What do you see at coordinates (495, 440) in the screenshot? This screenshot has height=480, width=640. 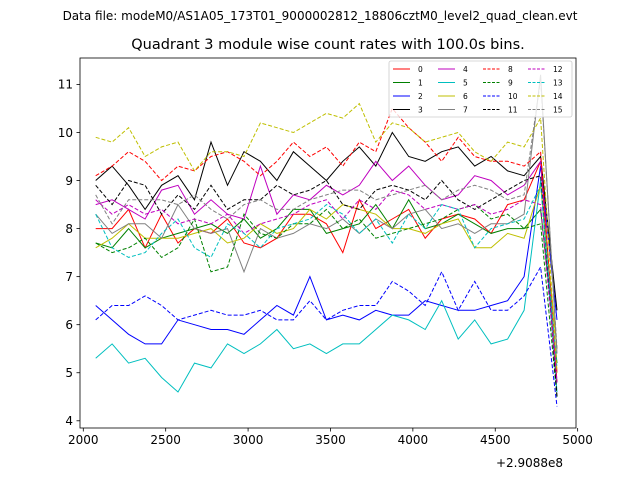 I see `x-tick-label: 4500` at bounding box center [495, 440].